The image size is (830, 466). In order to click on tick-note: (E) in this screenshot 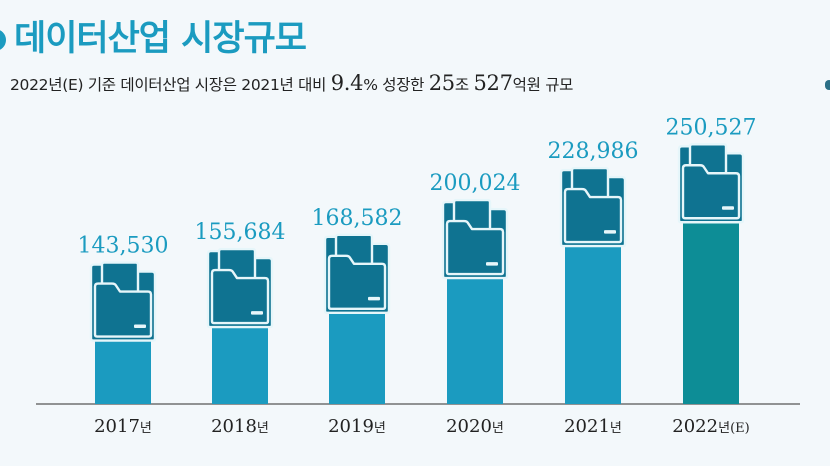, I will do `click(740, 428)`.